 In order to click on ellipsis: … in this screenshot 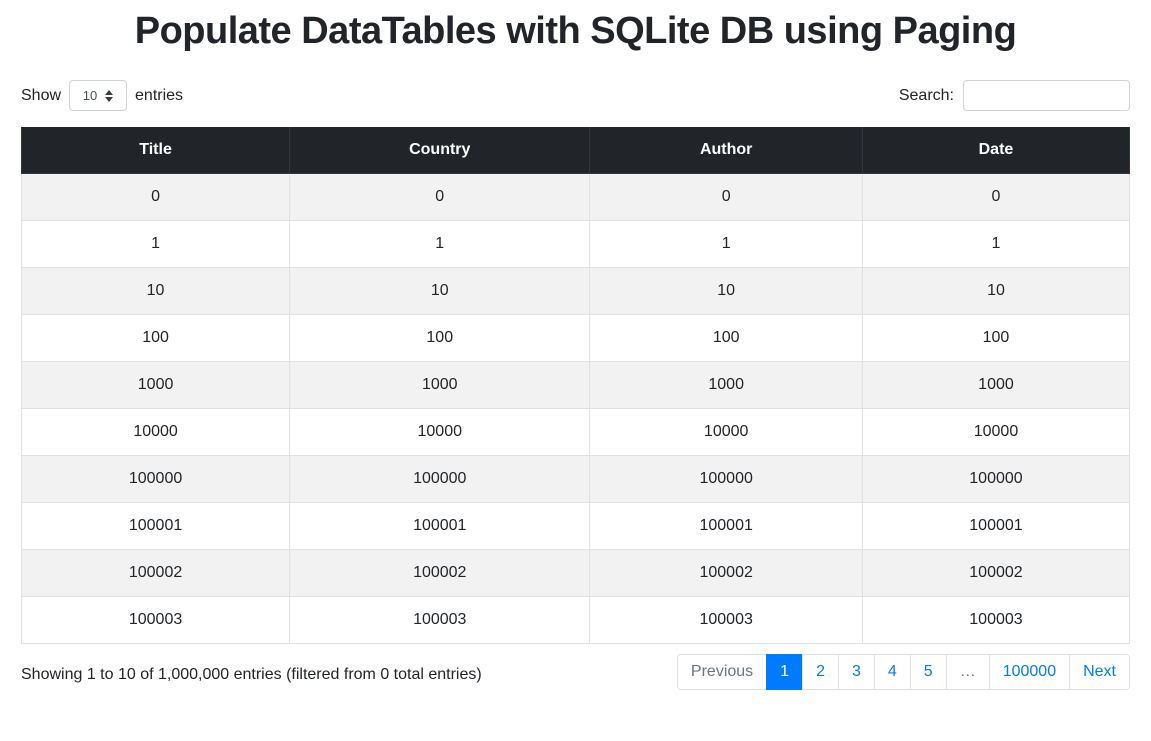, I will do `click(967, 672)`.